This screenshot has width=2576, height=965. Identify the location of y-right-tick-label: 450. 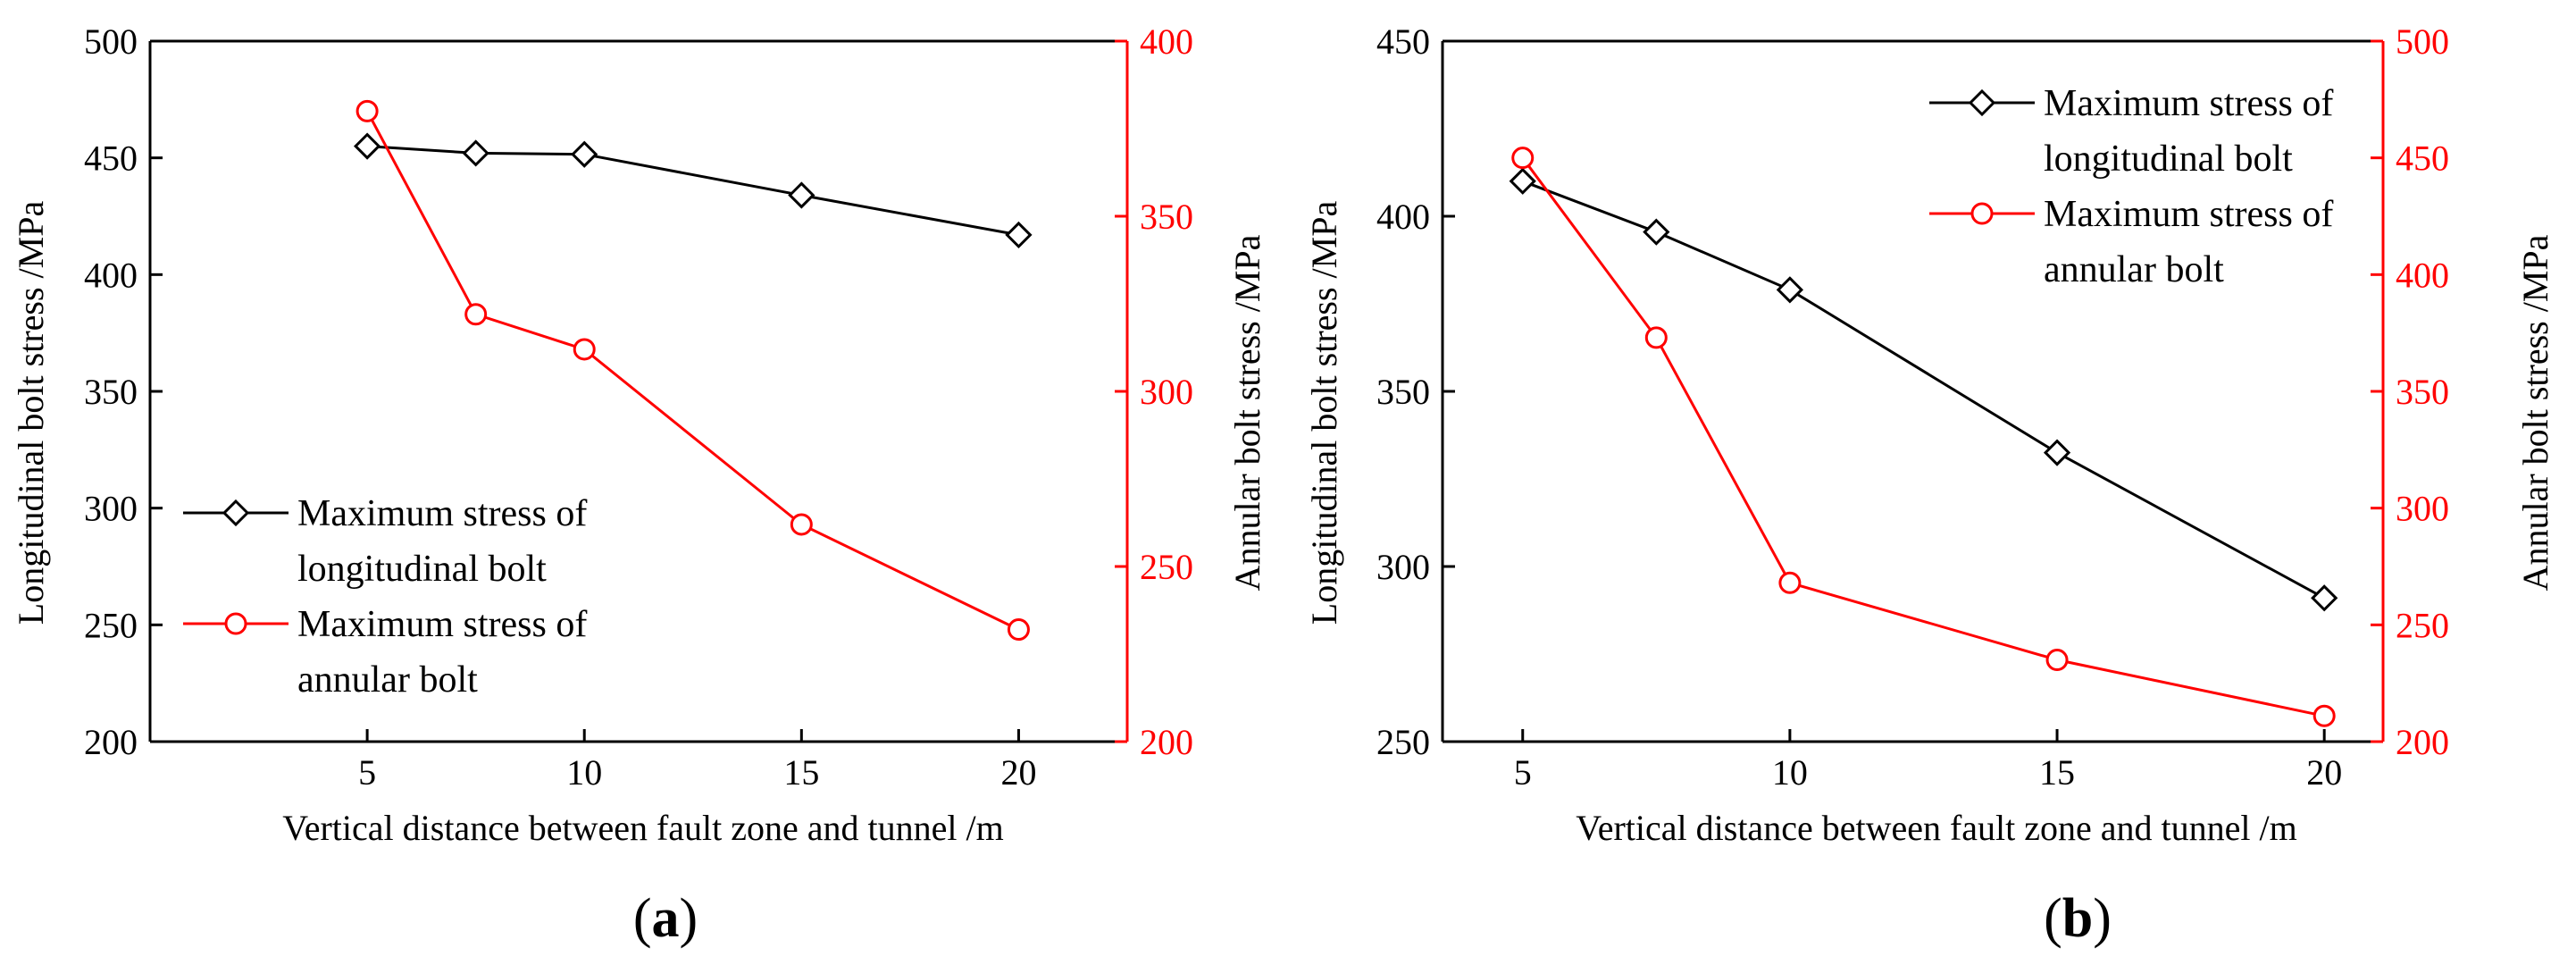
(2423, 158).